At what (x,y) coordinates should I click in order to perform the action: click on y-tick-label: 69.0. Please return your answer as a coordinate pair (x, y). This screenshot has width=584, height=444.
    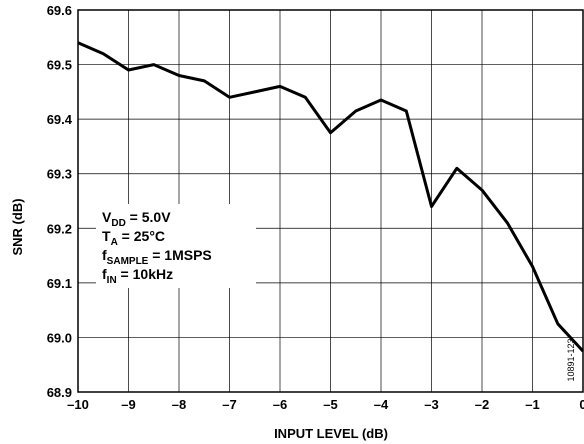
    Looking at the image, I should click on (59, 337).